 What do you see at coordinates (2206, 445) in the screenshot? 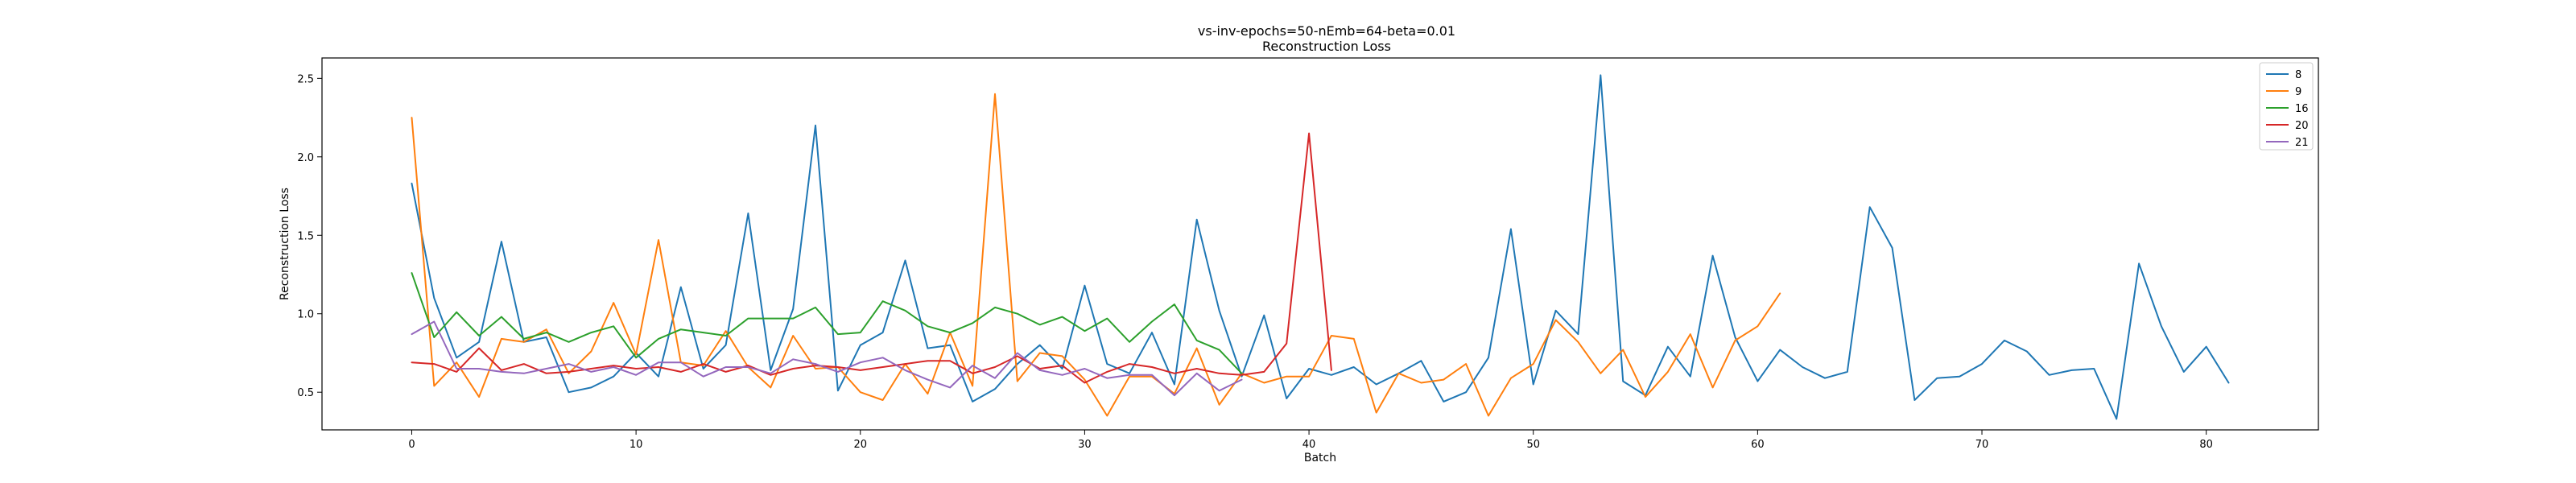
I see `x-tick-label: 80` at bounding box center [2206, 445].